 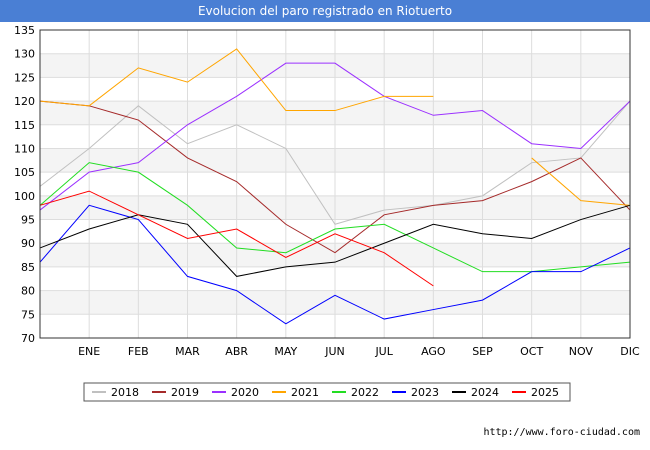 What do you see at coordinates (24, 101) in the screenshot?
I see `y-tick-label: 120` at bounding box center [24, 101].